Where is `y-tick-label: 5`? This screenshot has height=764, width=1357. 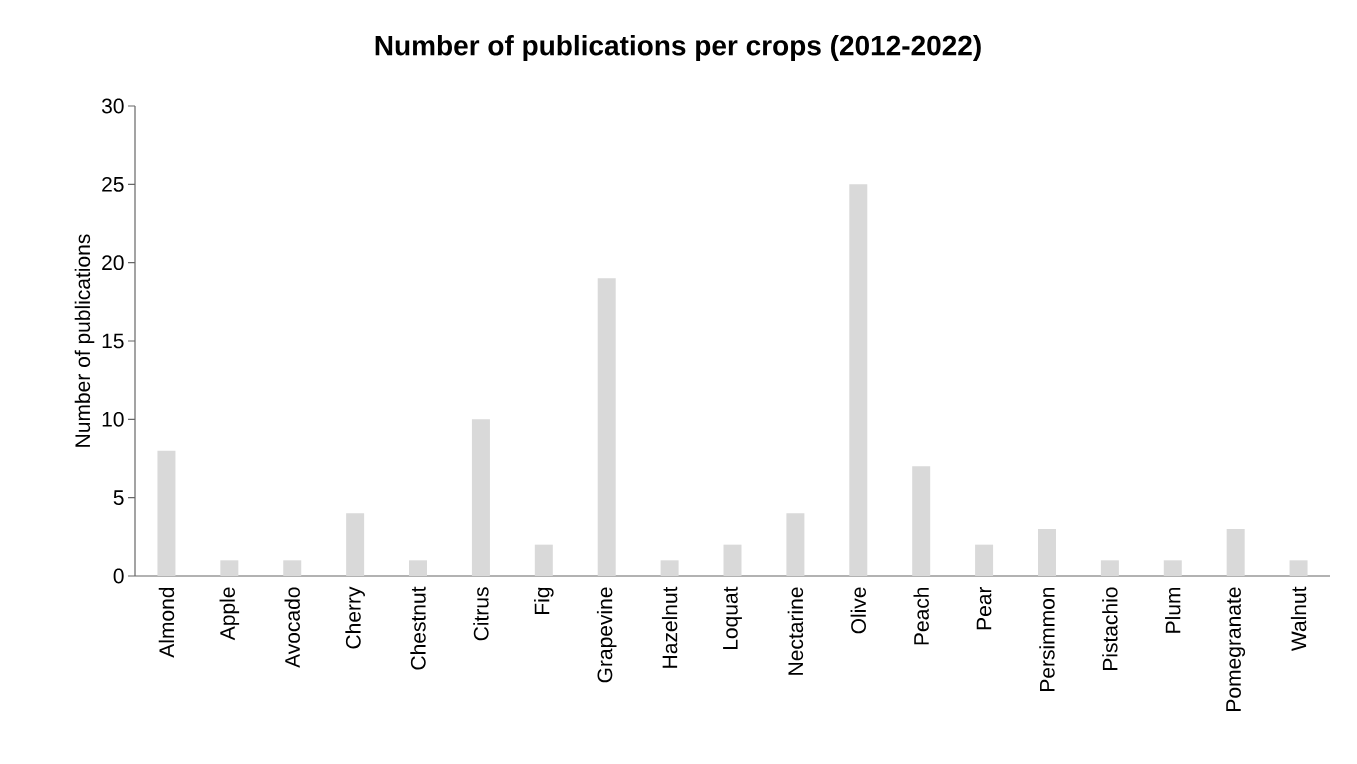
y-tick-label: 5 is located at coordinates (118, 497).